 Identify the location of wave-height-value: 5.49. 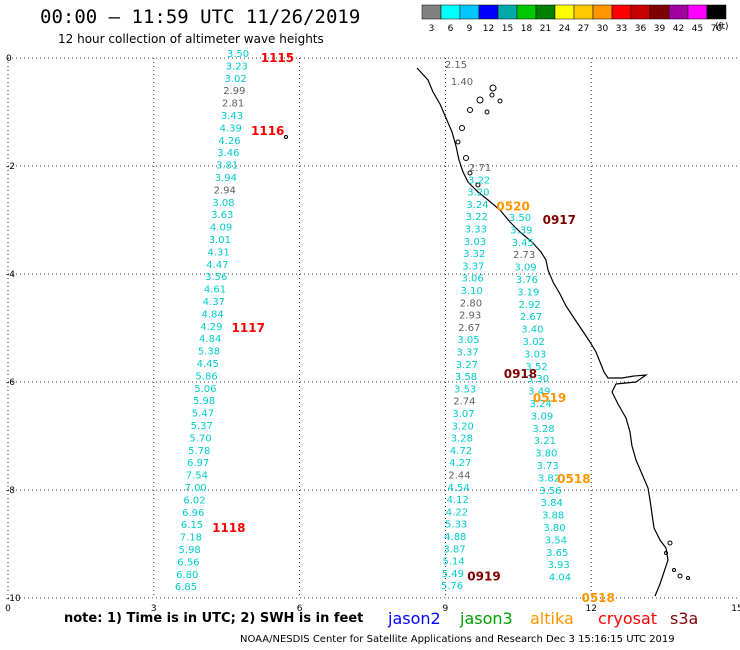
(453, 574).